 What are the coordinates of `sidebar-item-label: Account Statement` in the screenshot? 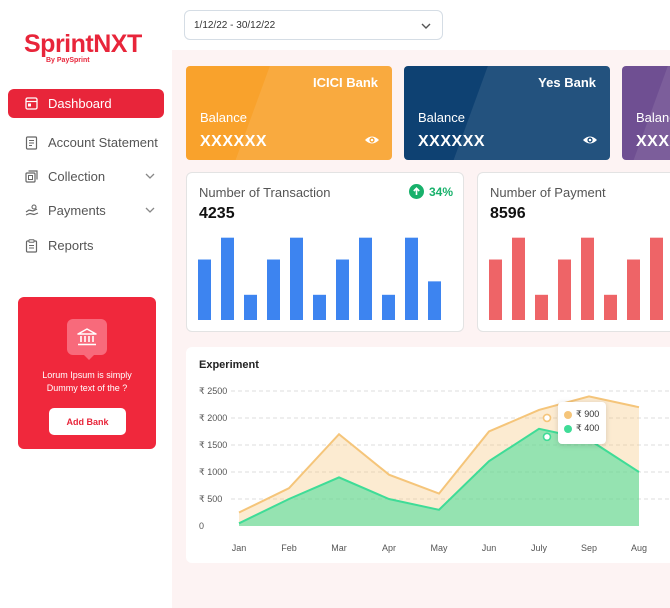 It's located at (103, 142).